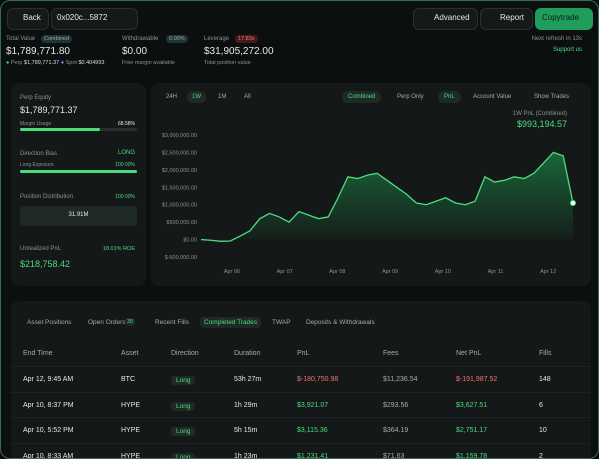  Describe the element at coordinates (231, 322) in the screenshot. I see `table-tab: Completed Trades` at that location.